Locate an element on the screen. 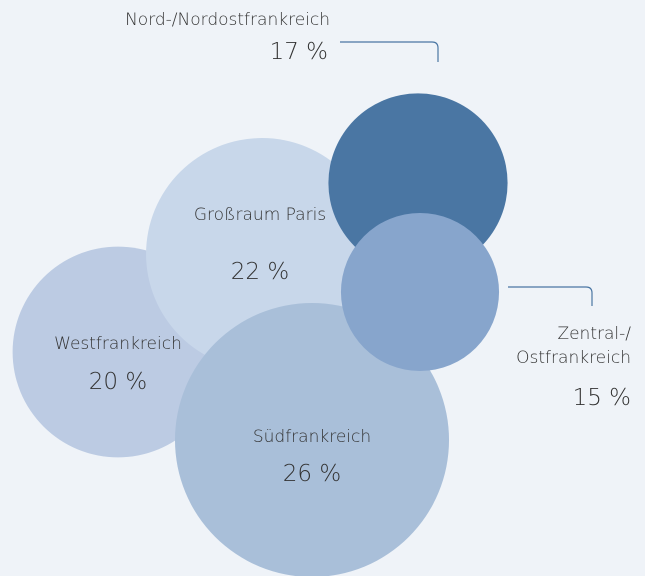 This screenshot has width=645, height=576. value-label: 26 % is located at coordinates (312, 474).